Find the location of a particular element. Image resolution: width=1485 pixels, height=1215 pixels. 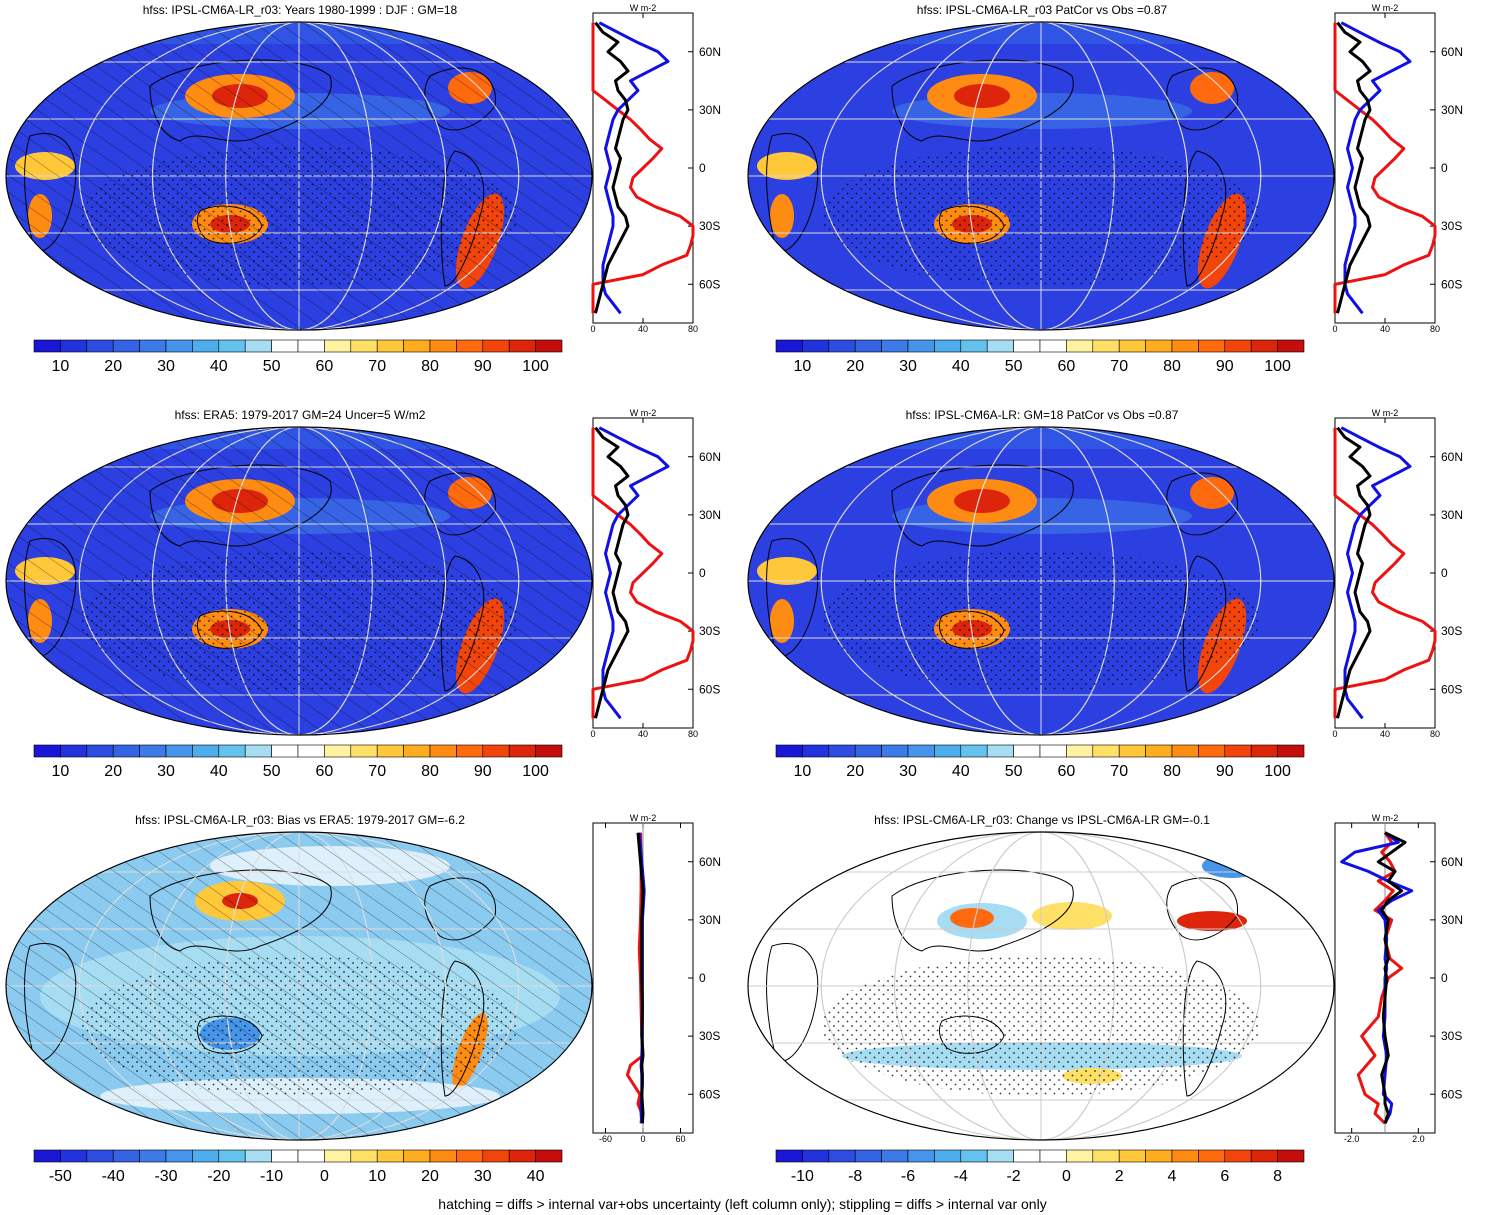

colorbar-change: -10-8-6-4-20246810 is located at coordinates (1040, 1167).